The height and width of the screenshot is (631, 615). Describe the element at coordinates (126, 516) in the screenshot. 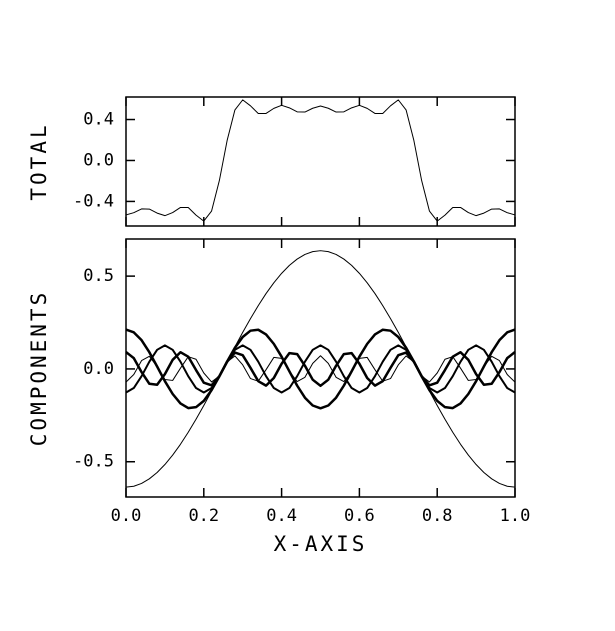

I see `x-tick-label: 0.0` at that location.